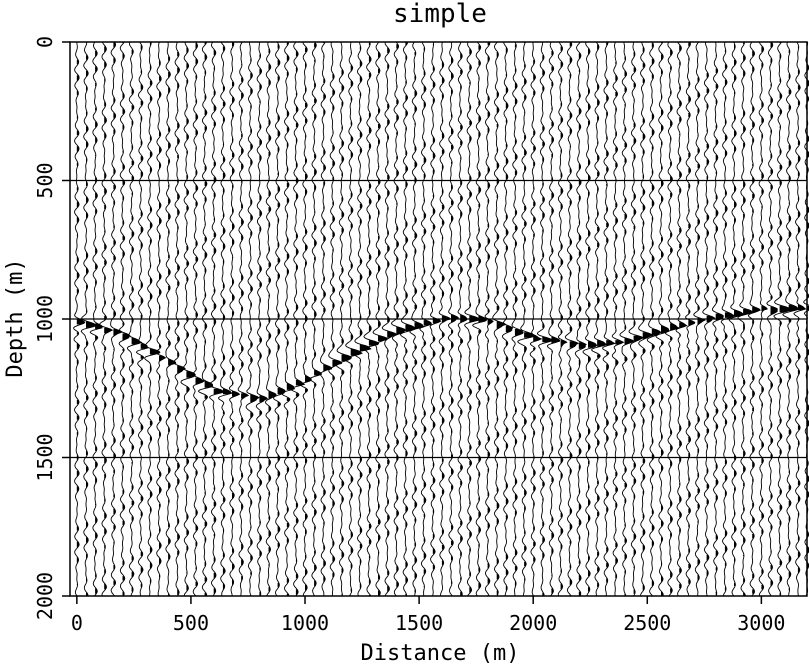 The width and height of the screenshot is (809, 667). I want to click on x-tick-label: 0, so click(77, 623).